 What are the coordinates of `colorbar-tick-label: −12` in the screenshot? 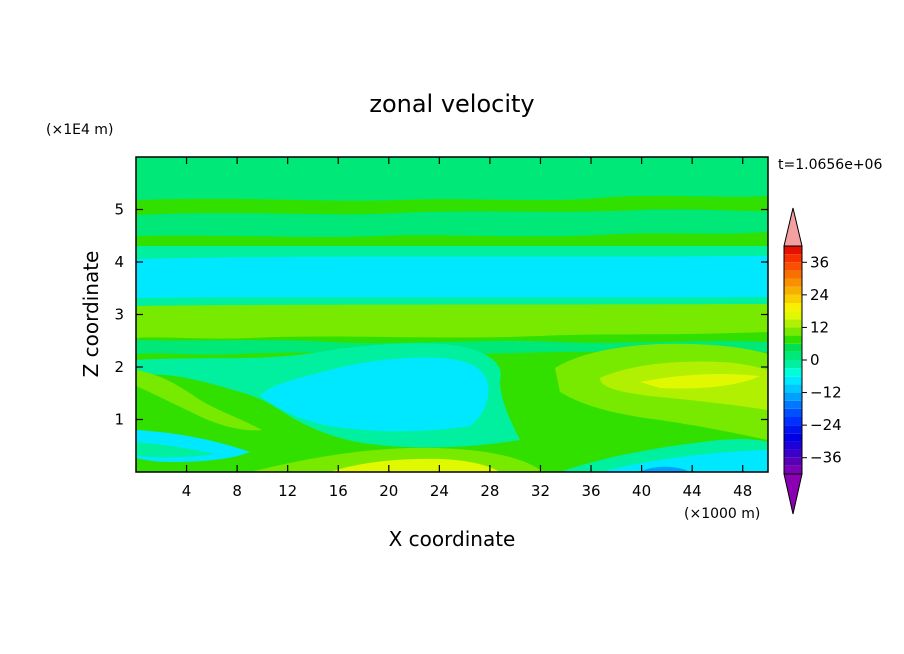 It's located at (826, 393).